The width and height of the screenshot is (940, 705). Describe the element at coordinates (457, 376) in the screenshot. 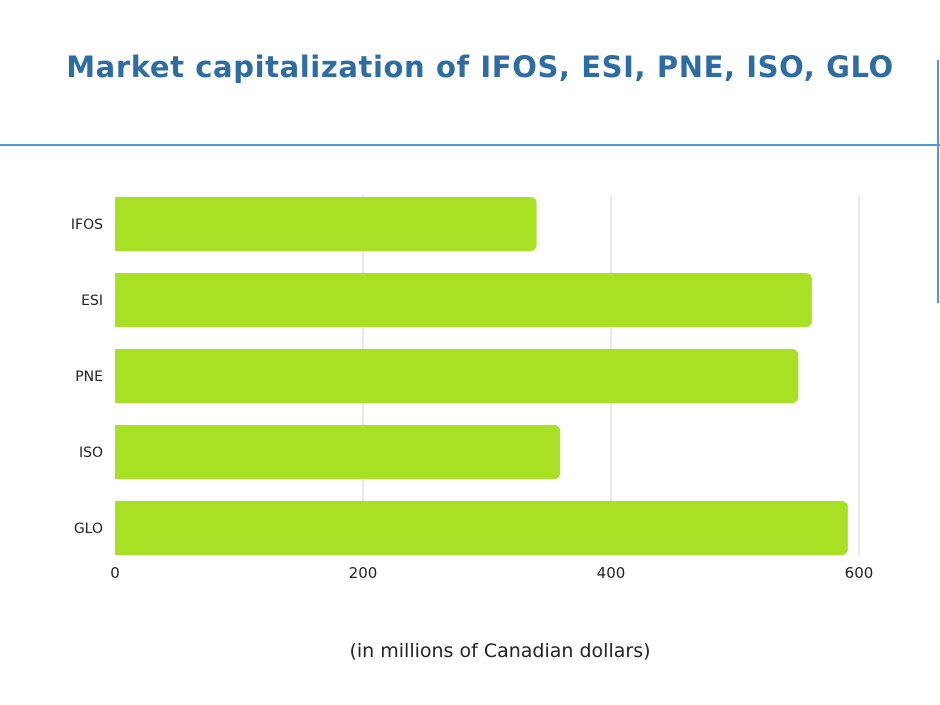

I see `bar-pne` at that location.